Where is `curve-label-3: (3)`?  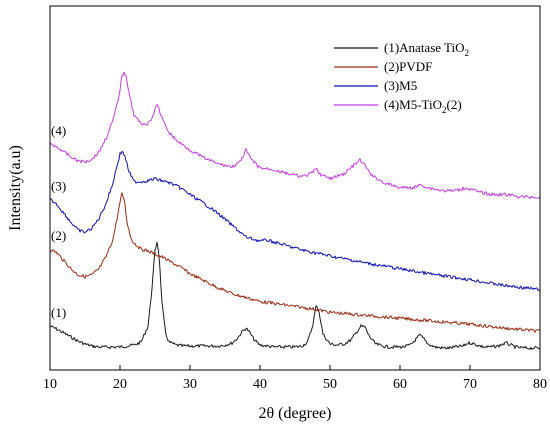
curve-label-3: (3) is located at coordinates (58, 186).